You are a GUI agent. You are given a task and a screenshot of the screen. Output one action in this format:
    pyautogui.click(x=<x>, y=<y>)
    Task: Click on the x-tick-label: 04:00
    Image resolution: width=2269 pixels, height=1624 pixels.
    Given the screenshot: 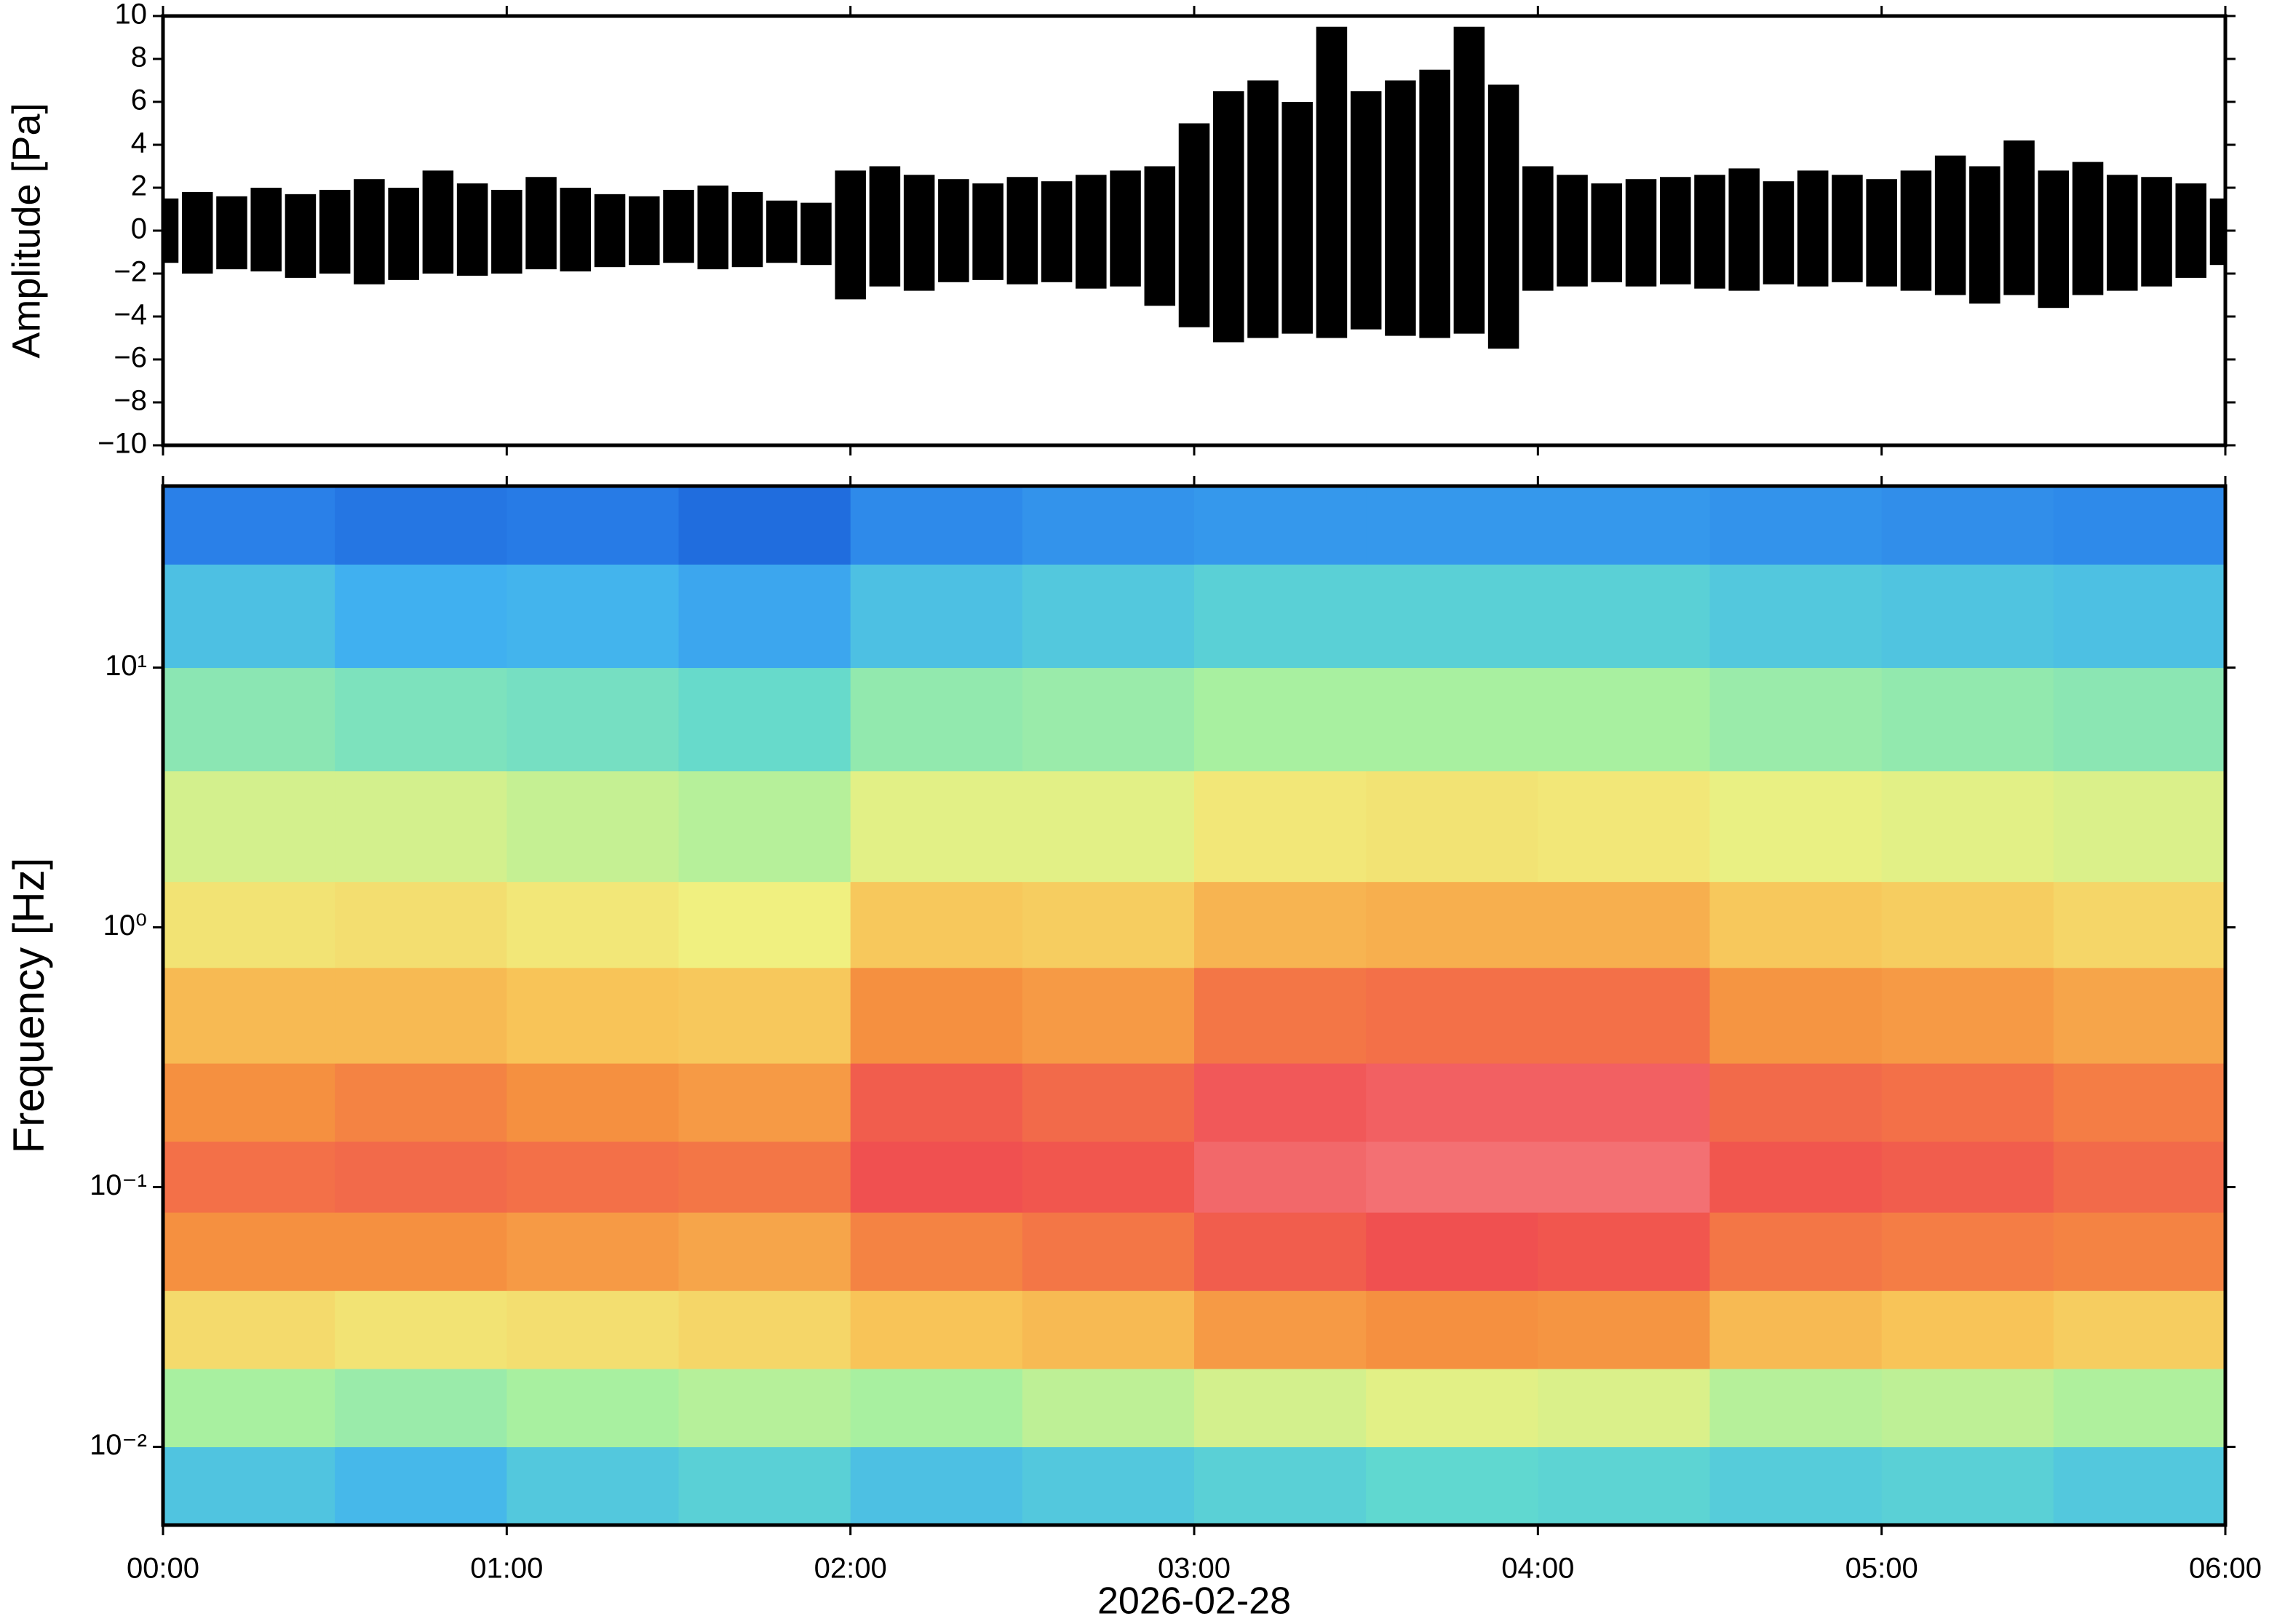 What is the action you would take?
    pyautogui.click(x=1537, y=1569)
    